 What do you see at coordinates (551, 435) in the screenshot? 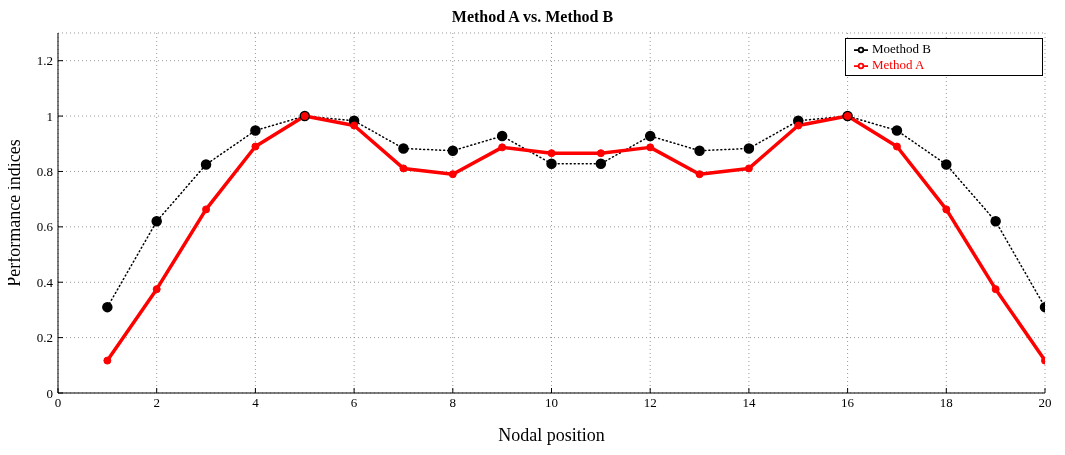
I see `x-axis-title: Nodal position` at bounding box center [551, 435].